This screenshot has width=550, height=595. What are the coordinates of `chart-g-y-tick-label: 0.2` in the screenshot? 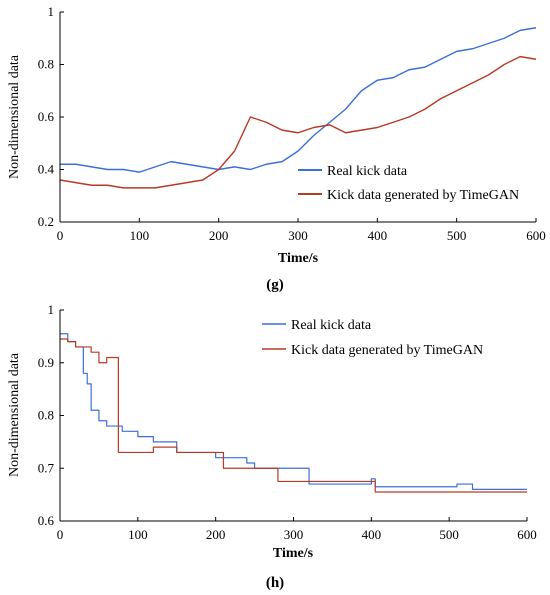 It's located at (46, 221).